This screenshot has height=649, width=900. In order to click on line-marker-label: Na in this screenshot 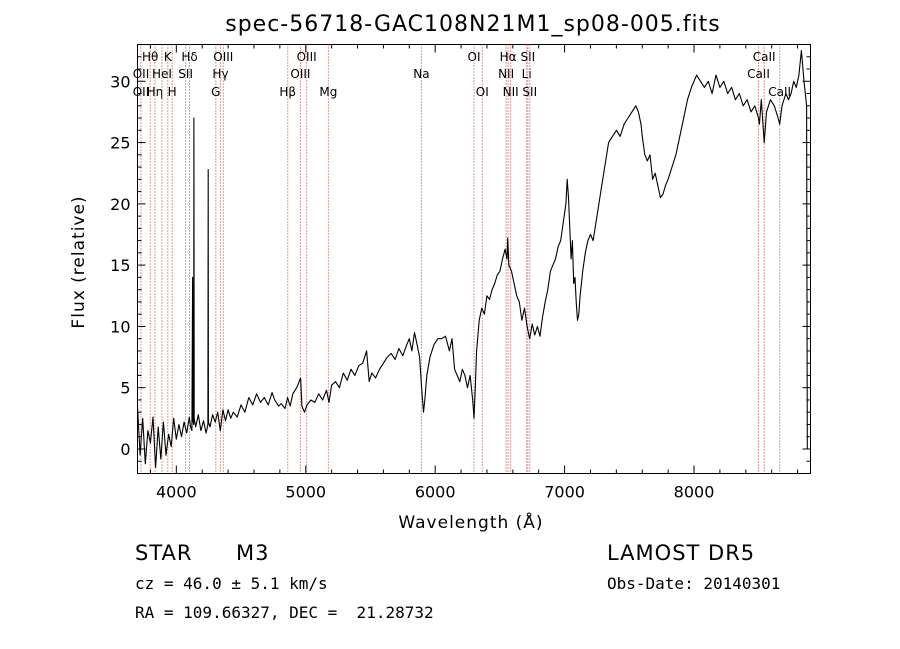, I will do `click(421, 74)`.